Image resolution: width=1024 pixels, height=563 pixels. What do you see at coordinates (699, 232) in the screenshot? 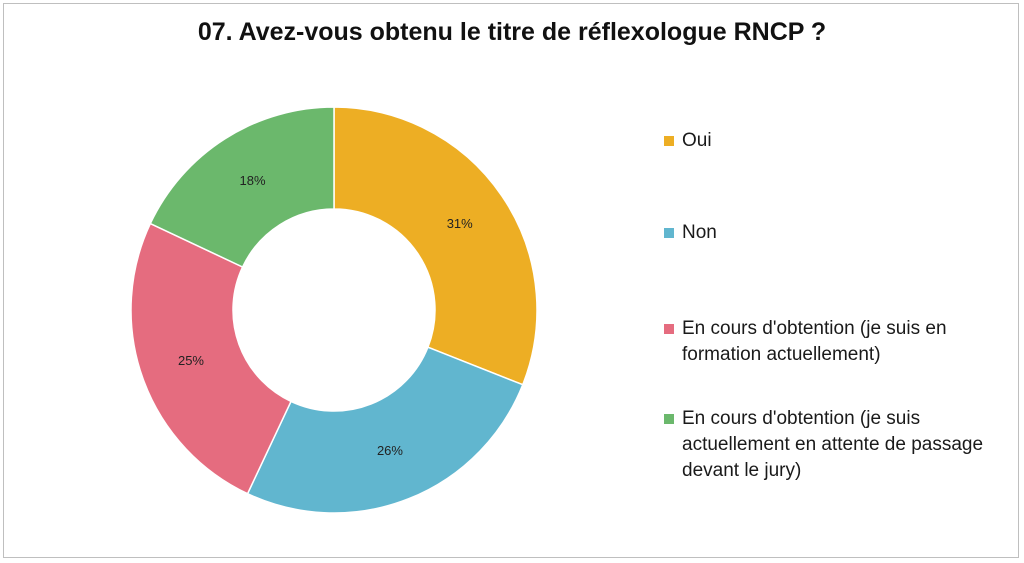
I see `legend-label: Non` at bounding box center [699, 232].